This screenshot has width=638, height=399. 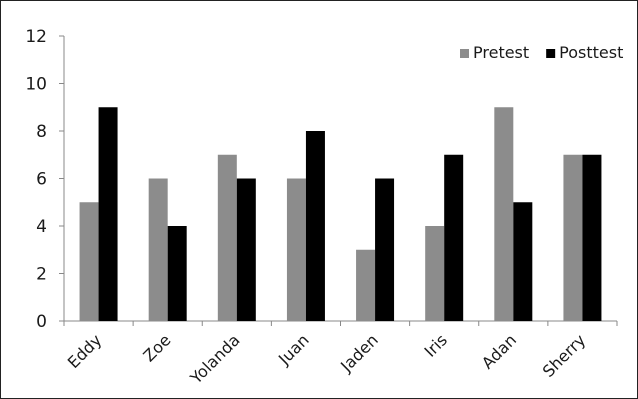 What do you see at coordinates (41, 227) in the screenshot?
I see `y-tick-label: 4` at bounding box center [41, 227].